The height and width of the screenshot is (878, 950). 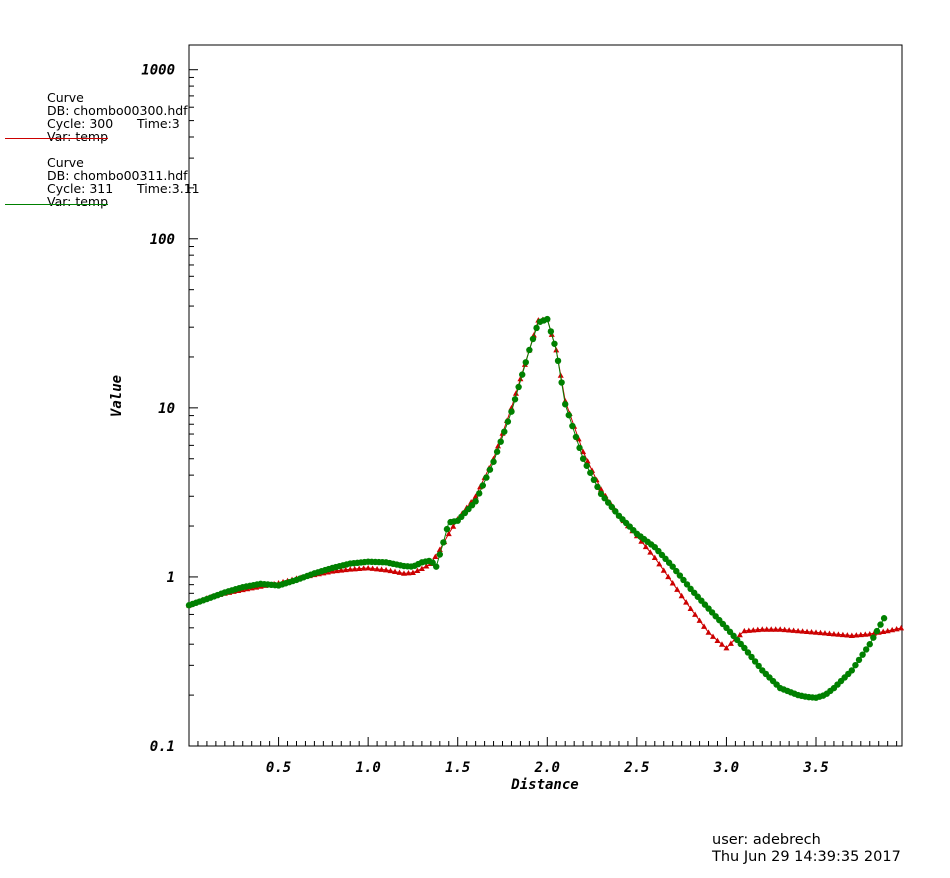 What do you see at coordinates (162, 747) in the screenshot?
I see `y-tick-label: 0.1` at bounding box center [162, 747].